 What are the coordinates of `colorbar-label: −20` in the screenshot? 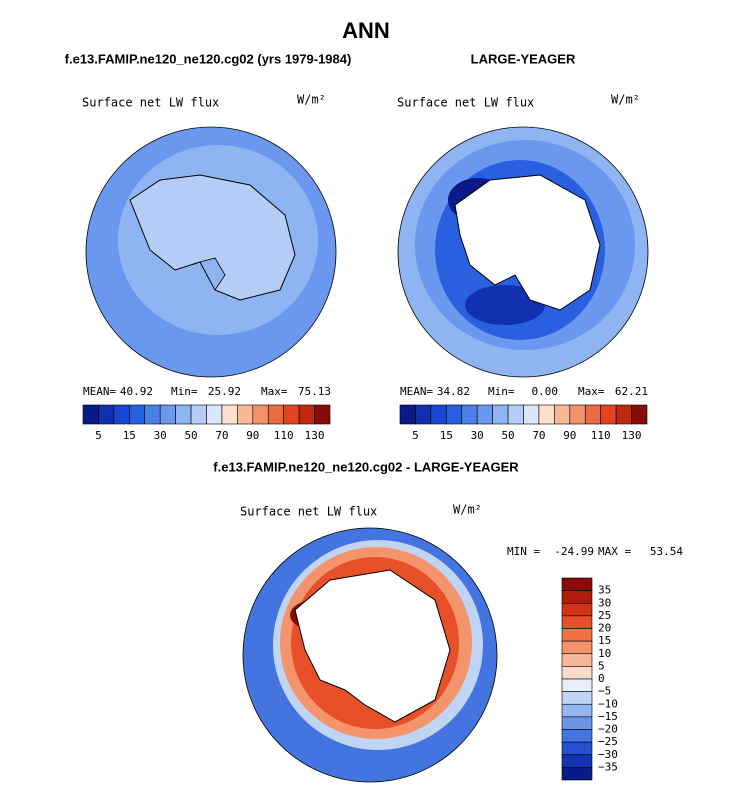 It's located at (608, 729).